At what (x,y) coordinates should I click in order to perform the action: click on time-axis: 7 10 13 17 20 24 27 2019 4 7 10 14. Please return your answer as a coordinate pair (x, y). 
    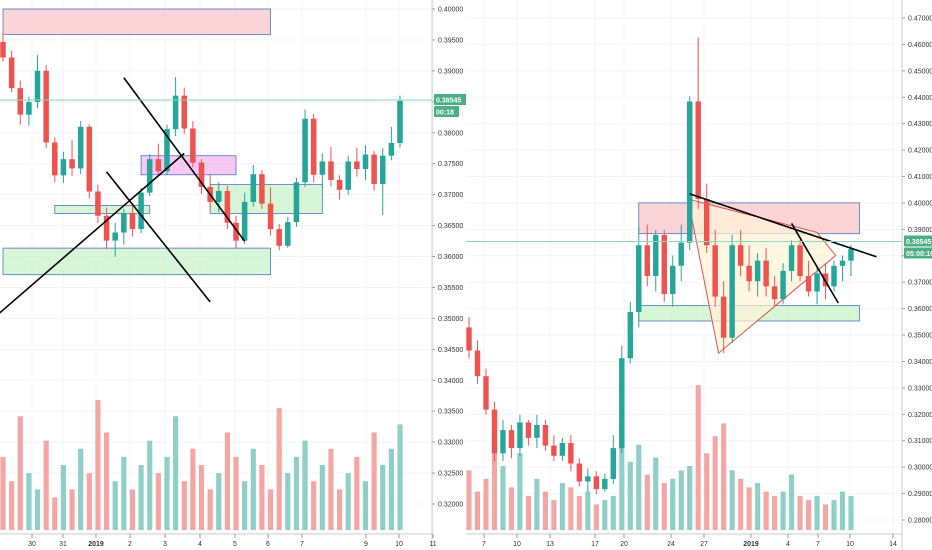
    Looking at the image, I should click on (689, 541).